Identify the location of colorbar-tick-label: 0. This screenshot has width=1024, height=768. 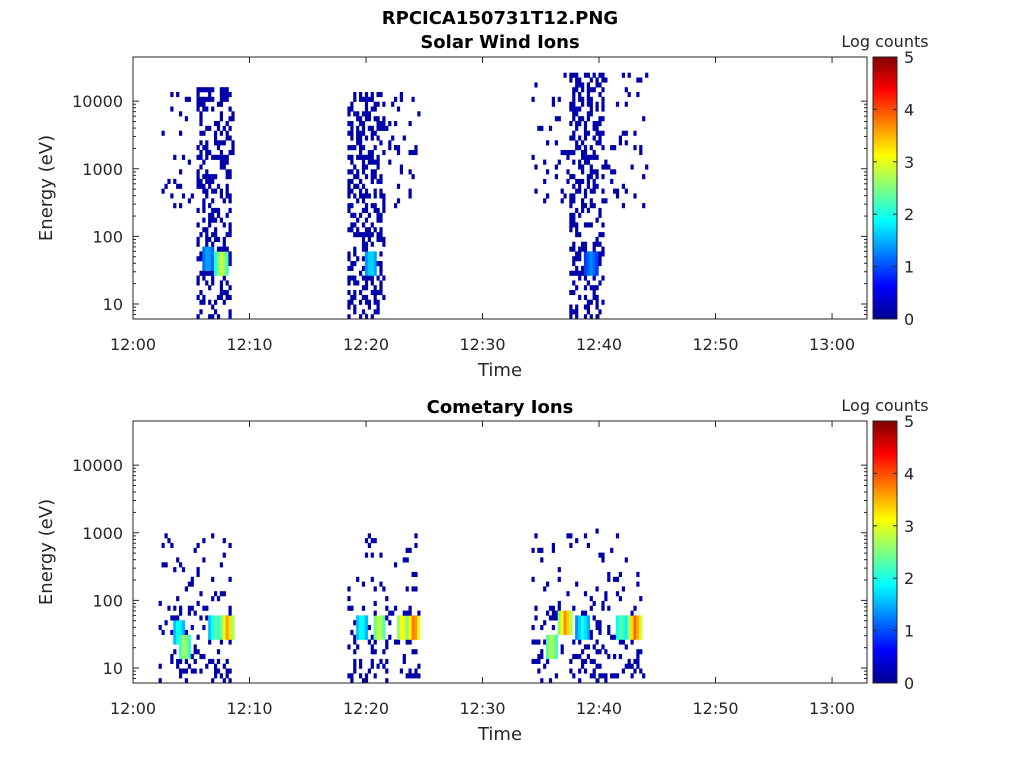
(909, 683).